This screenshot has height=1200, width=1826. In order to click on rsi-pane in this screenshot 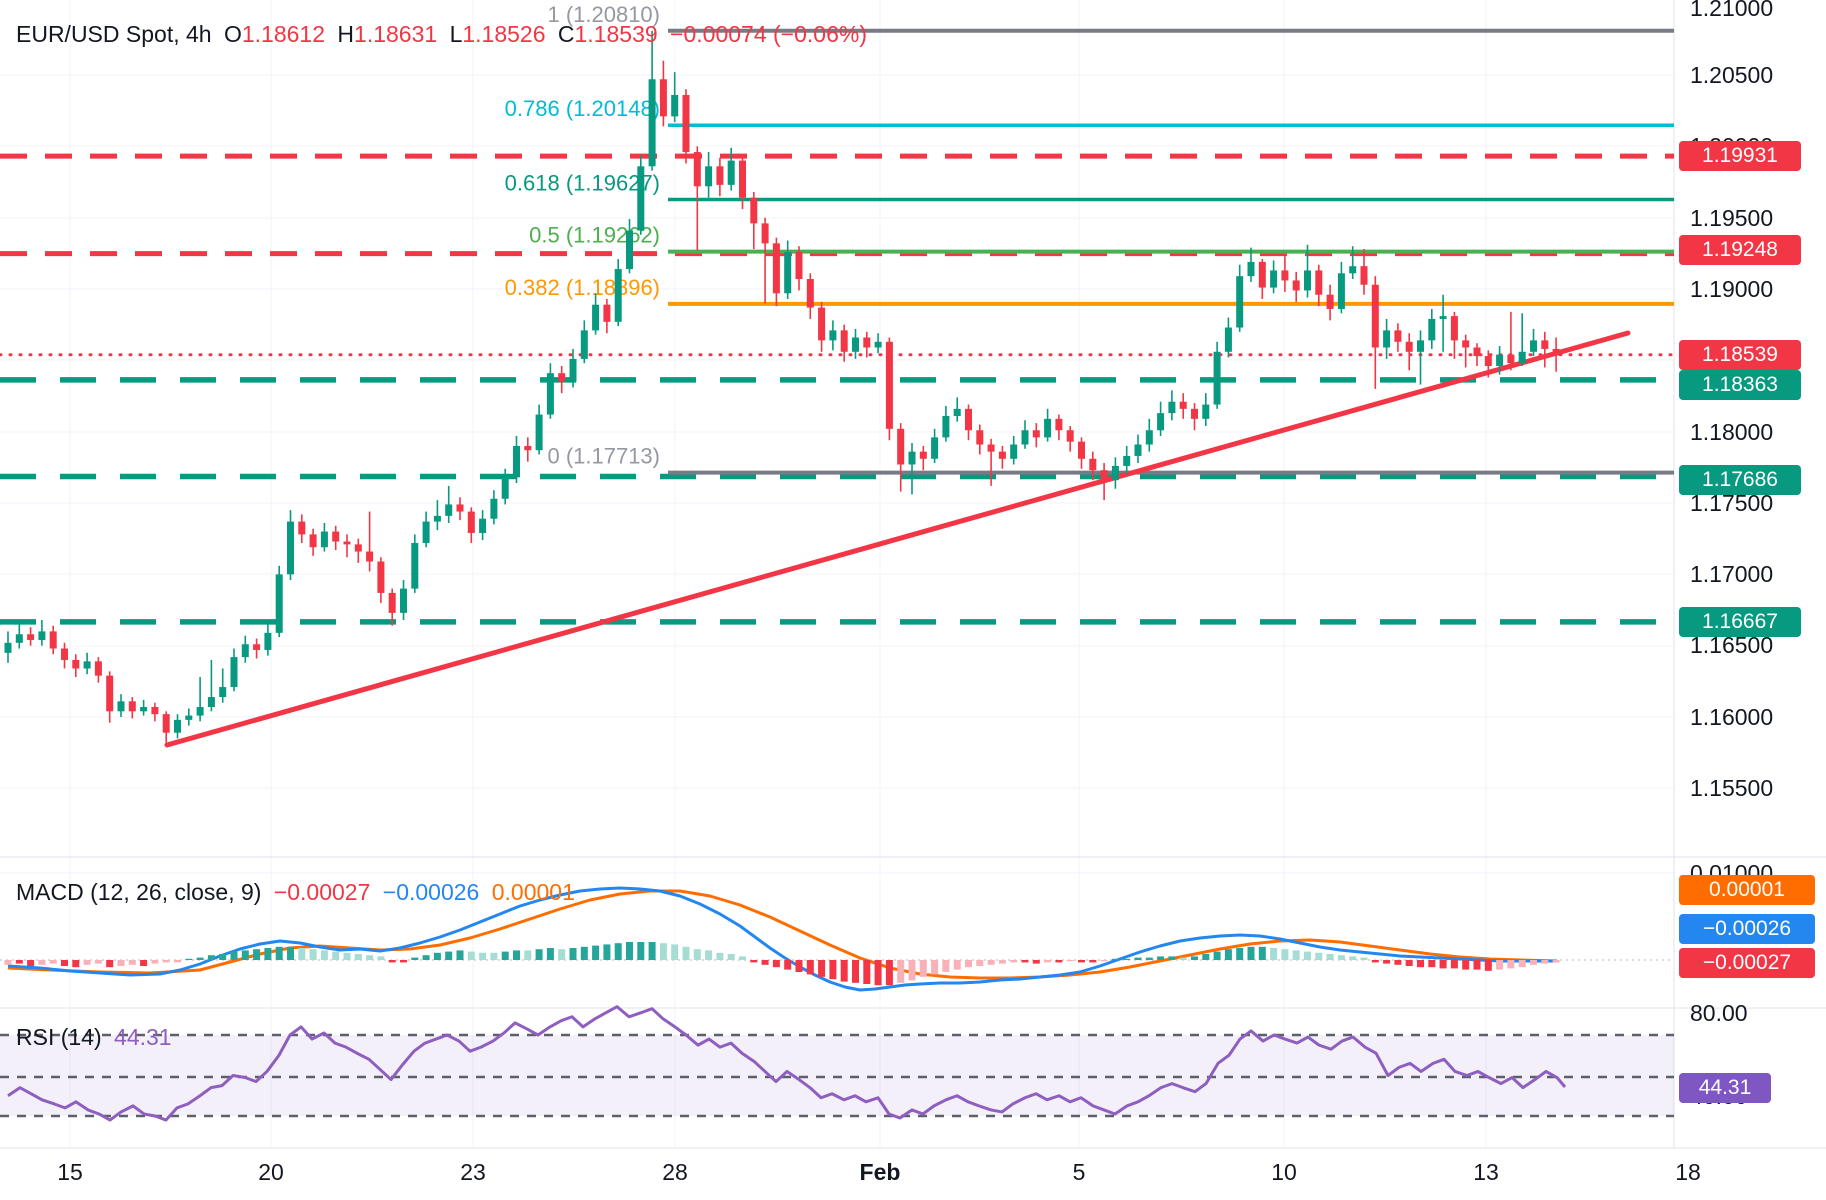, I will do `click(837, 1063)`.